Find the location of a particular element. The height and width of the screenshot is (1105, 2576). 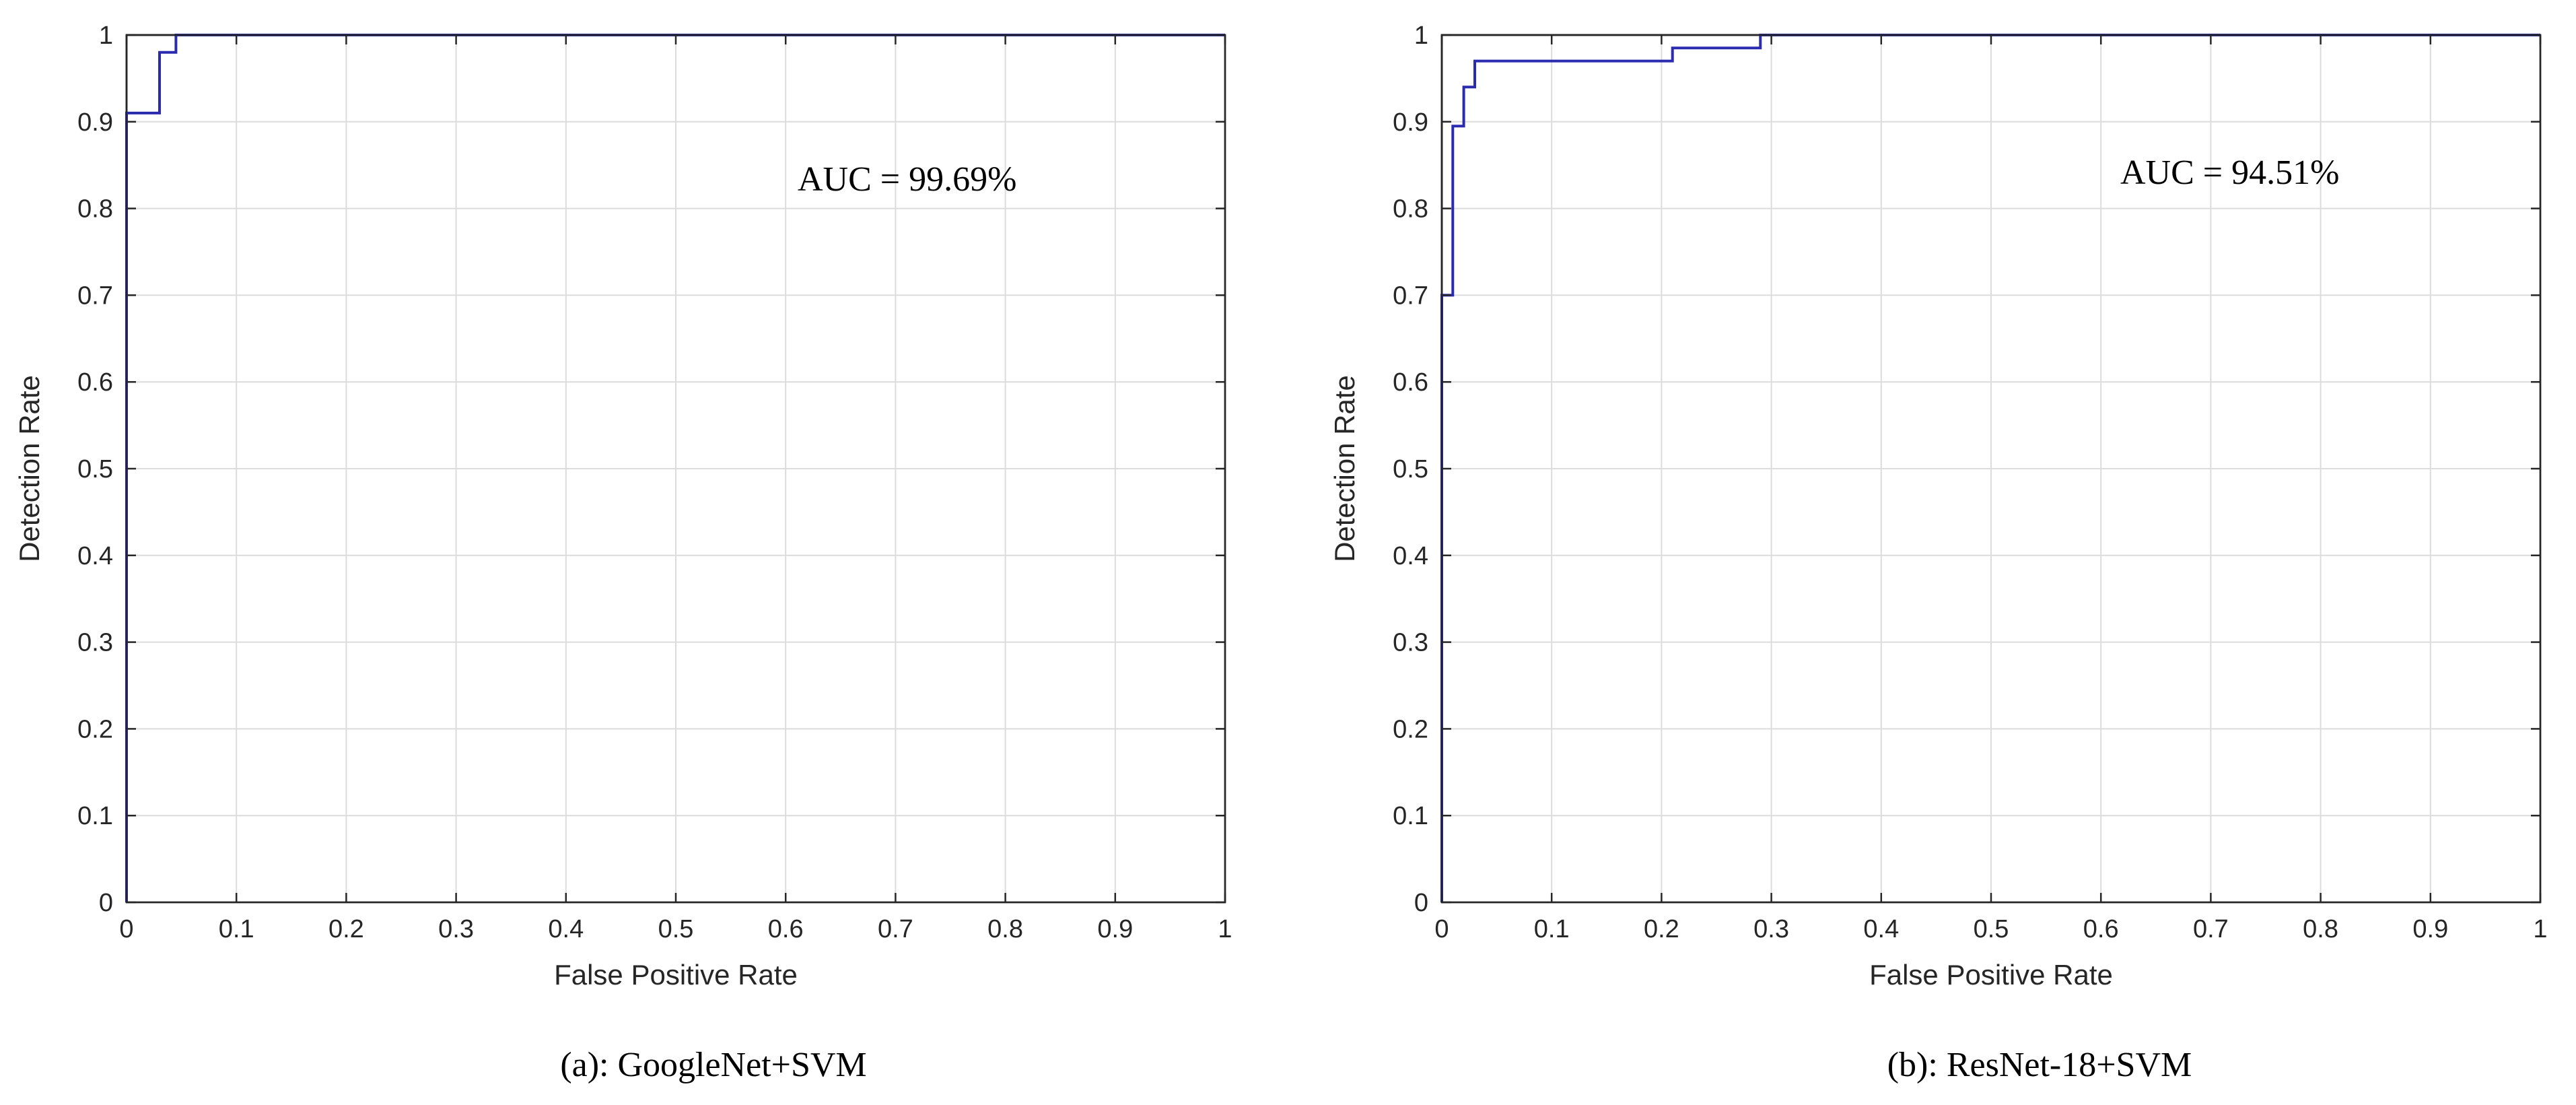

auc-annotation: AUC = 99.69% is located at coordinates (907, 179).